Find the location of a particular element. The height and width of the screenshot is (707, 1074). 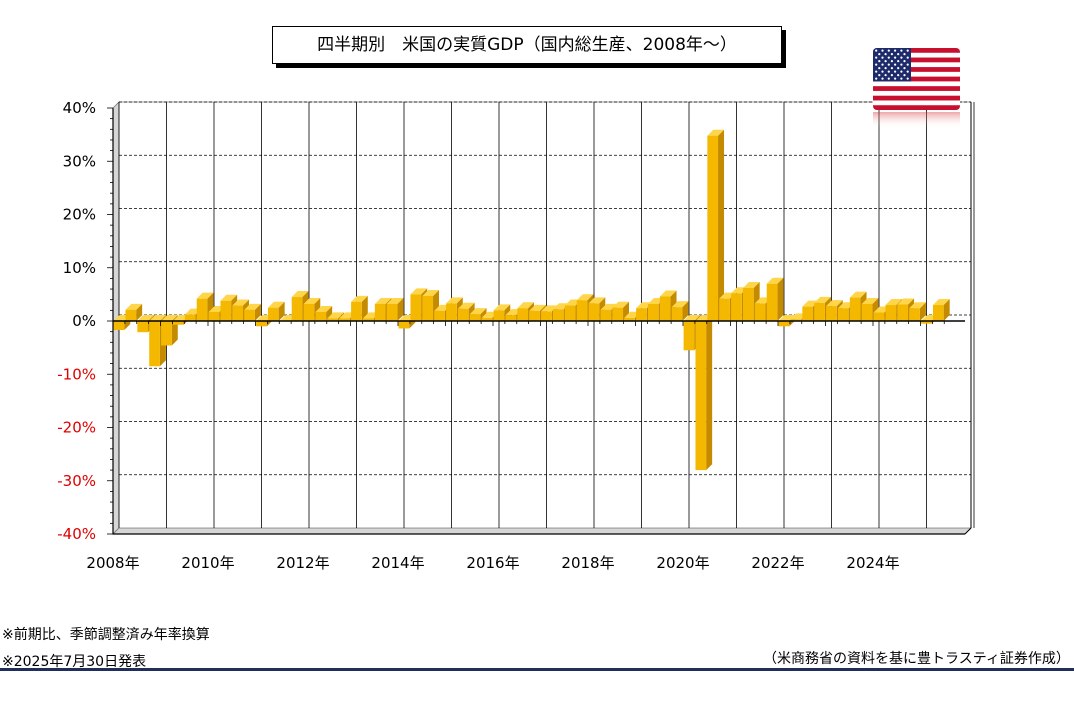

bar-2020Q3 is located at coordinates (716, 225).